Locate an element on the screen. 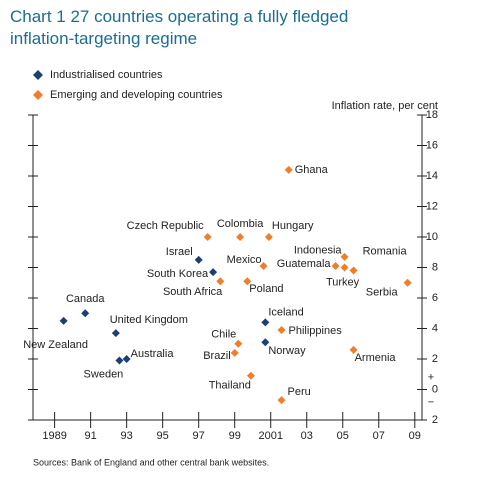 This screenshot has width=493, height=494. point-label: Poland is located at coordinates (266, 289).